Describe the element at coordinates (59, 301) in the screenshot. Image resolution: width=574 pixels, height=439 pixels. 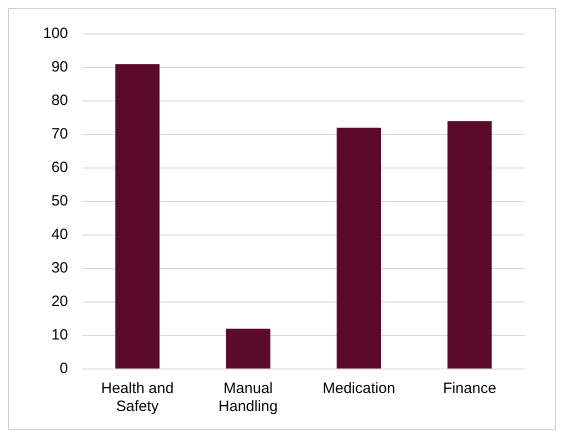
I see `y-tick-label: 20` at that location.